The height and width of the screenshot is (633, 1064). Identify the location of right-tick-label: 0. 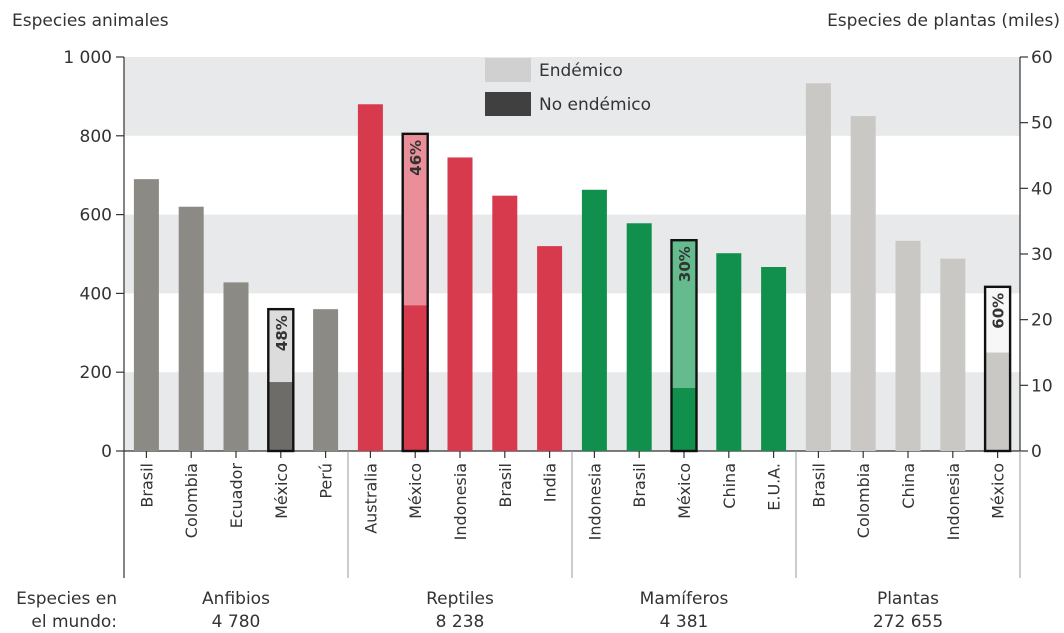
(1036, 452).